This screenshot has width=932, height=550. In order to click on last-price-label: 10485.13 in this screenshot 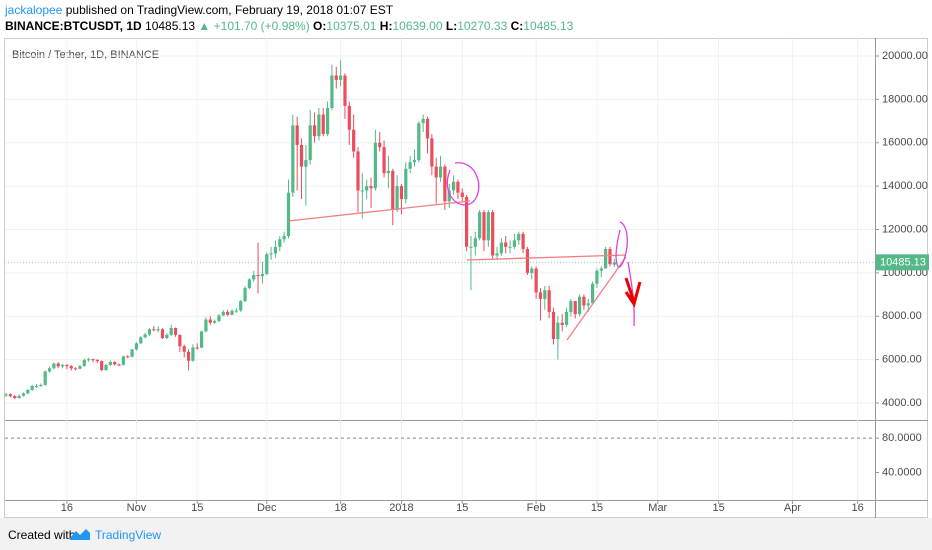, I will do `click(903, 262)`.